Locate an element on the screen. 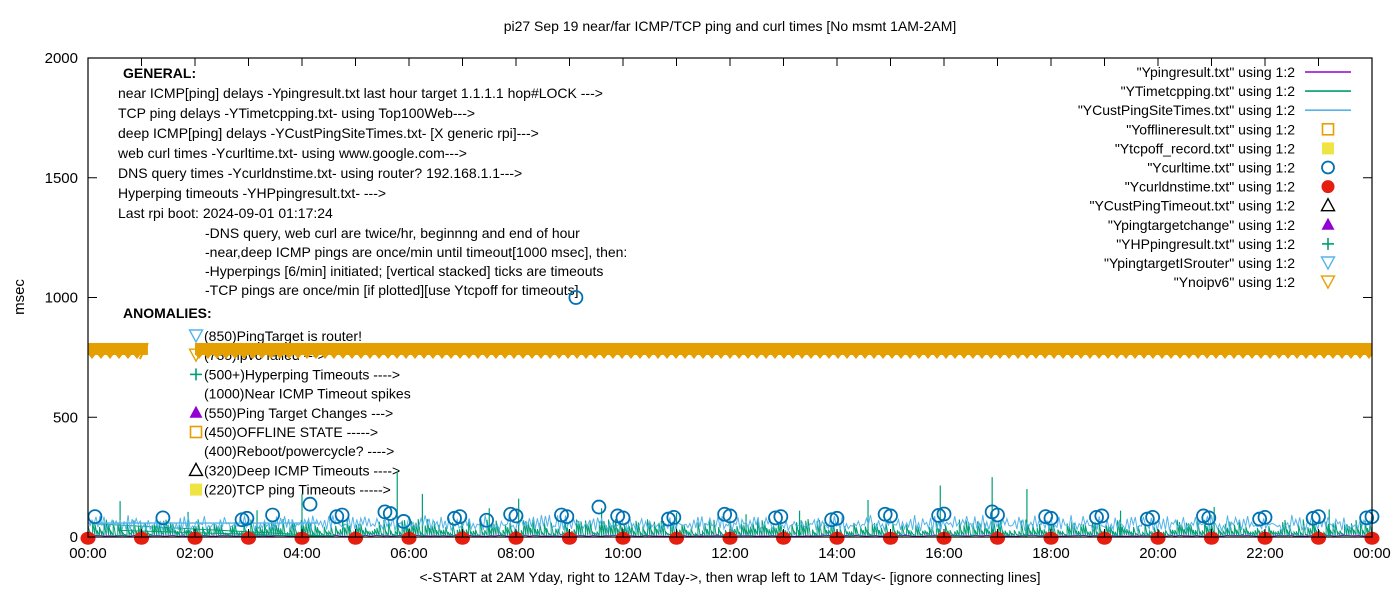 The image size is (1400, 600). y-axis-label: msec is located at coordinates (19, 297).